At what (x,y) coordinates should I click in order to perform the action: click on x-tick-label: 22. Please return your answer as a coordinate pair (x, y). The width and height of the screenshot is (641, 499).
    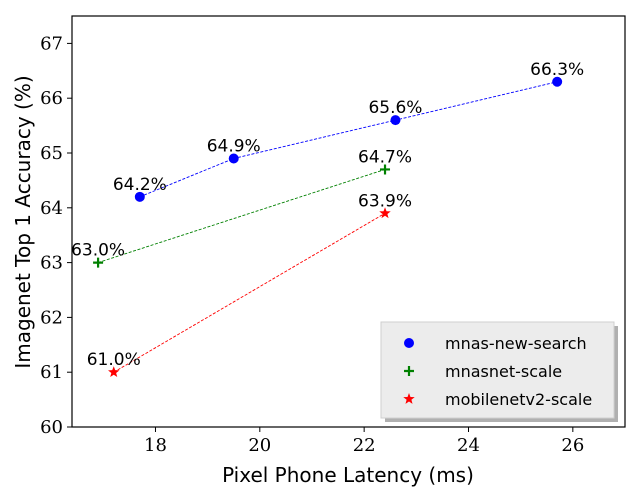
    Looking at the image, I should click on (364, 445).